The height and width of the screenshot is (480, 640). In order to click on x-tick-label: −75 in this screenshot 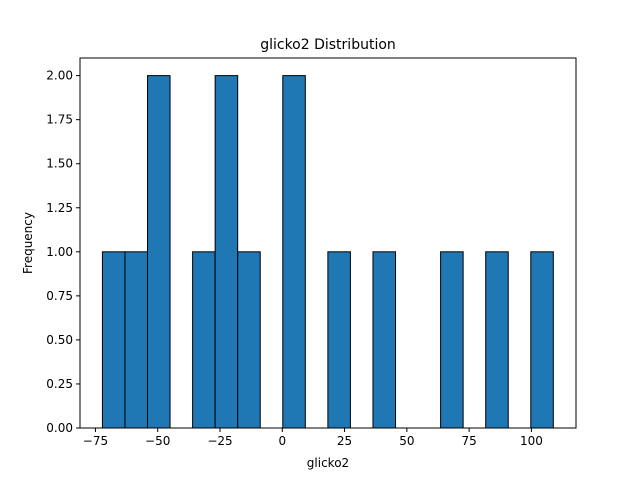, I will do `click(95, 441)`.